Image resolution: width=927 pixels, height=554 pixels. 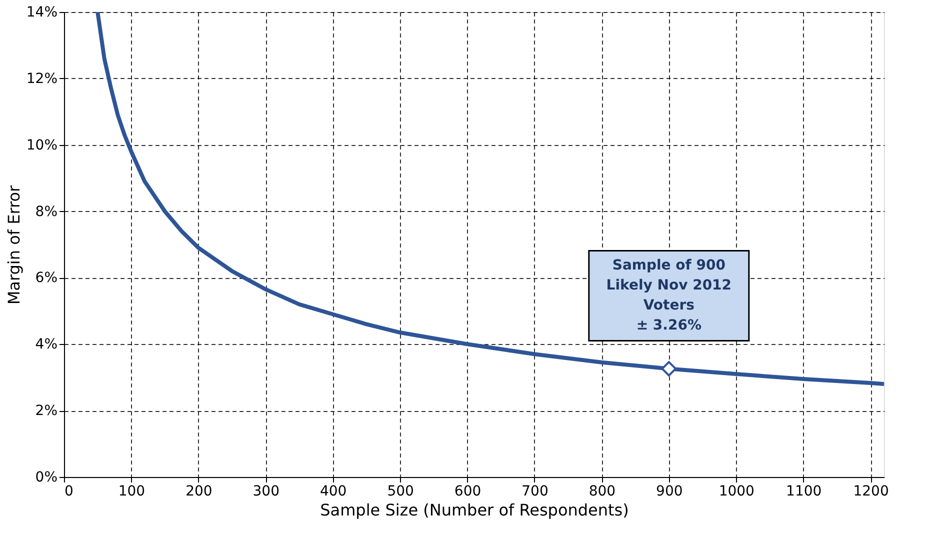 What do you see at coordinates (14, 244) in the screenshot?
I see `y-axis-title: Margin of Error` at bounding box center [14, 244].